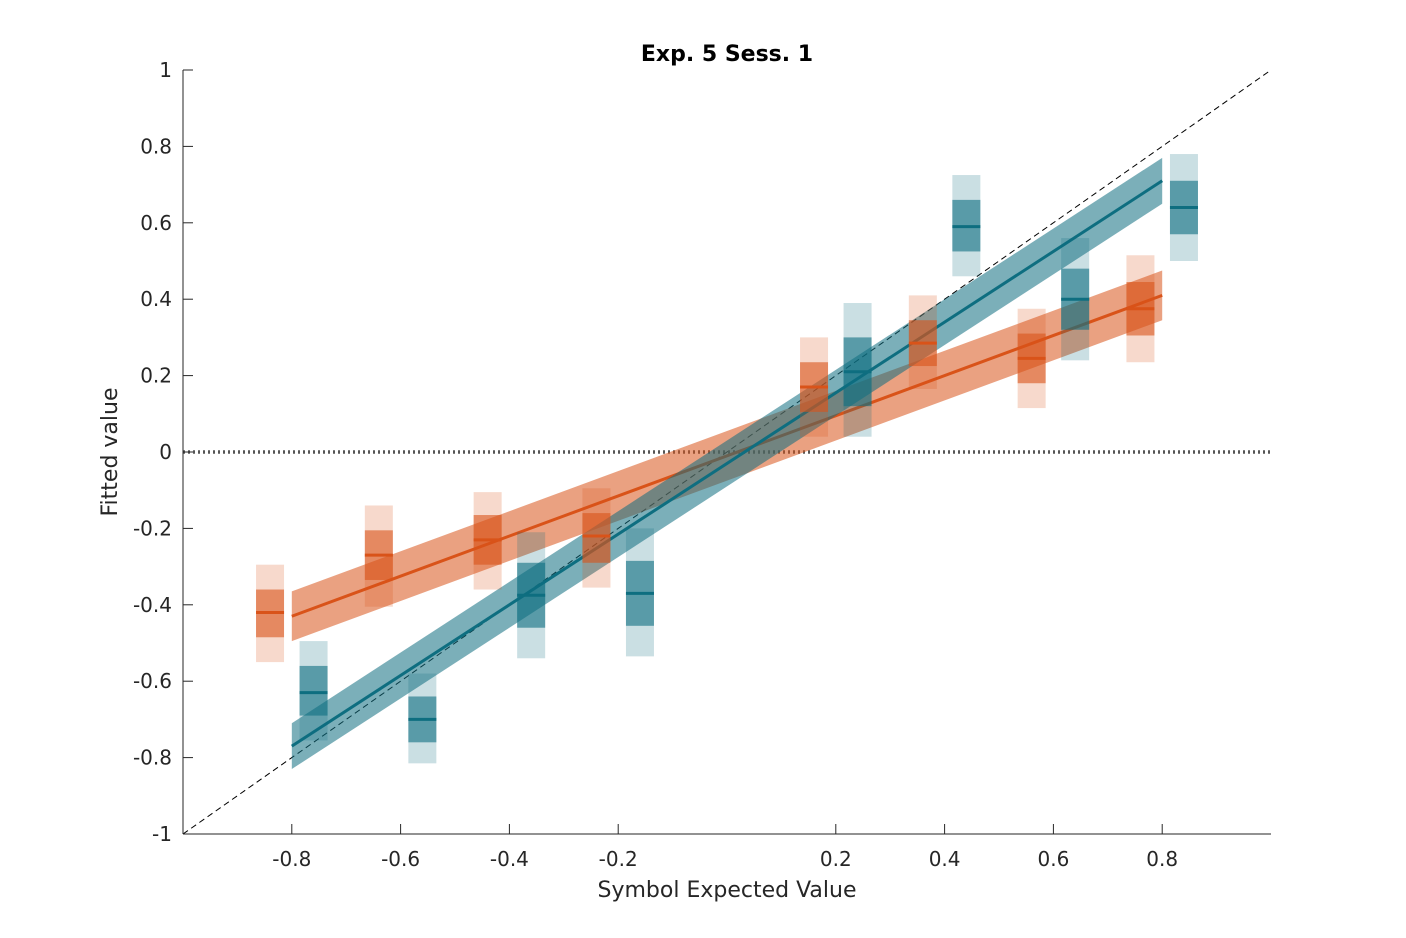 Image resolution: width=1406 pixels, height=938 pixels. Describe the element at coordinates (165, 452) in the screenshot. I see `y-tick-label: 0` at that location.